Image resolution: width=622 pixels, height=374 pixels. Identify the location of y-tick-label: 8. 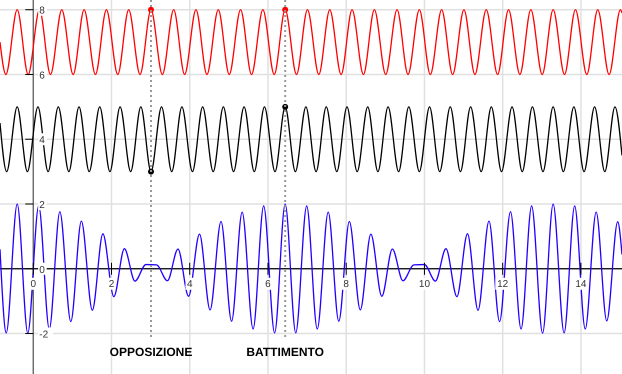
(42, 11).